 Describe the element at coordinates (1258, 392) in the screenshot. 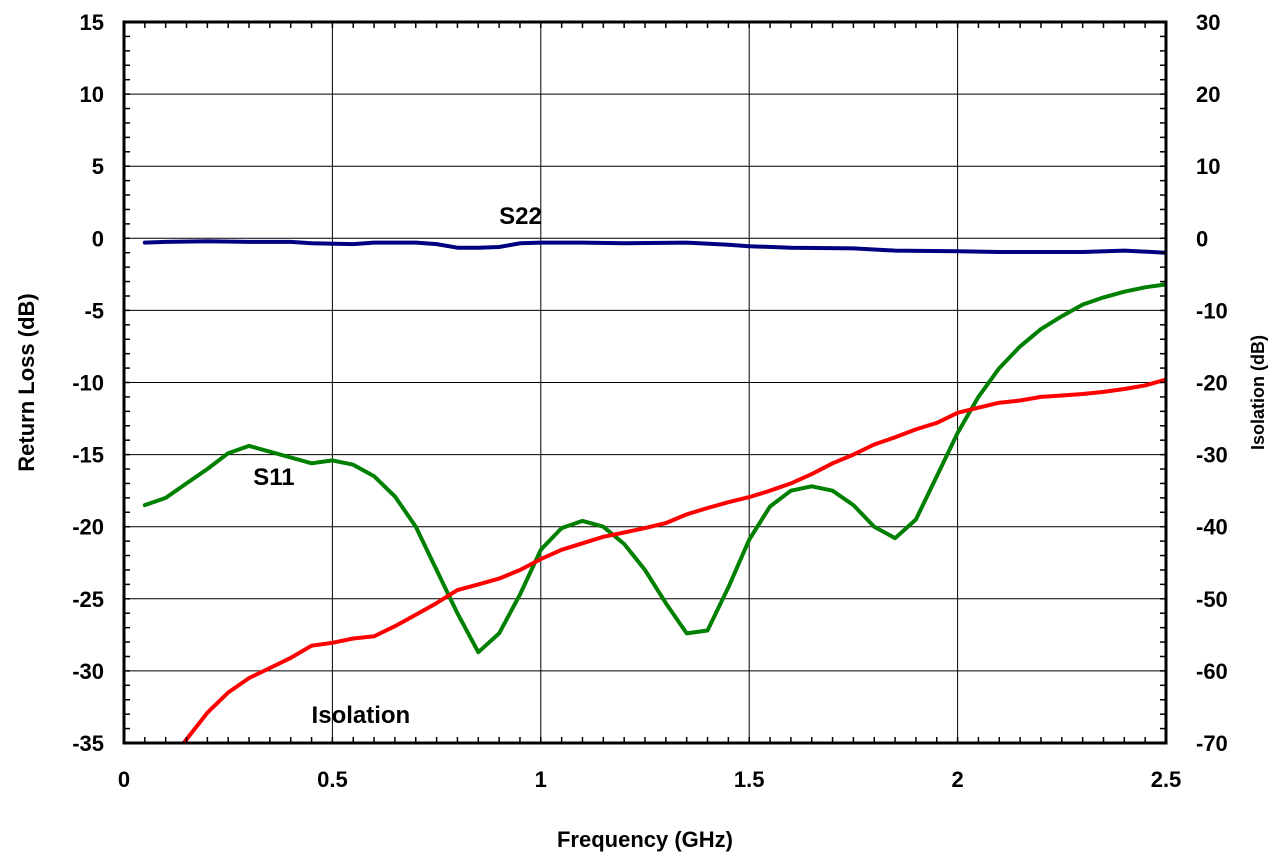

I see `y-right-axis-title: Isolation (dB)` at that location.